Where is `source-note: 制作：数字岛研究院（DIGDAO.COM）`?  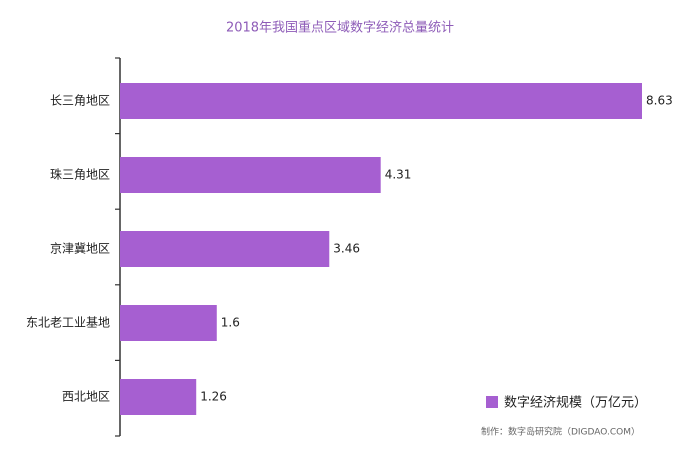 source-note: 制作：数字岛研究院（DIGDAO.COM） is located at coordinates (560, 432).